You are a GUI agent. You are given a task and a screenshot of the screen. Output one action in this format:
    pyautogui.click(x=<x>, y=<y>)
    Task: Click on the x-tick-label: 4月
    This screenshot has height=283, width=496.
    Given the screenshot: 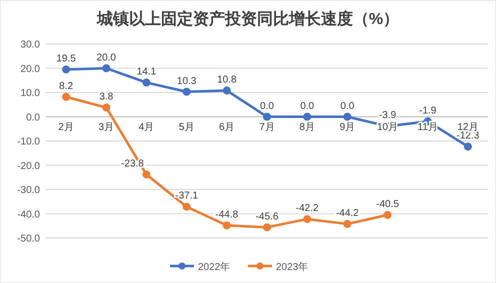 What is the action you would take?
    pyautogui.click(x=146, y=127)
    